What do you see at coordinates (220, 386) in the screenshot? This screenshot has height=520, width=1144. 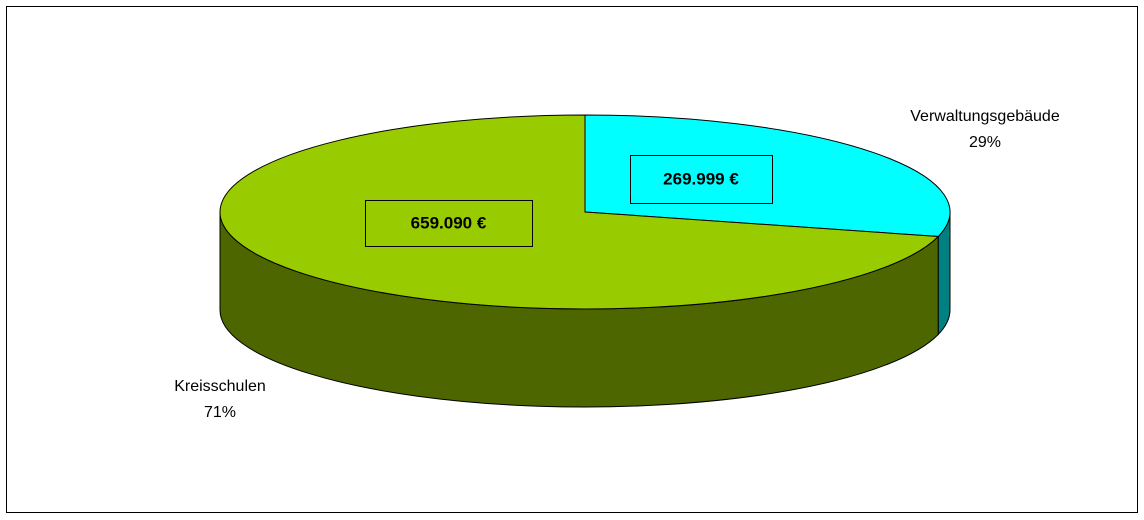 I see `category-label: Kreisschulen` at bounding box center [220, 386].